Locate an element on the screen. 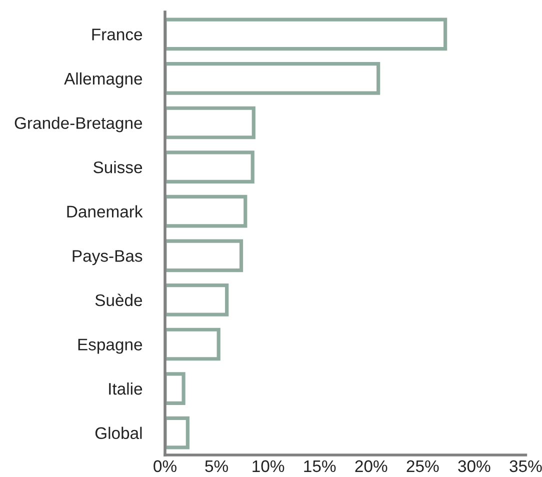  y-tick-label: Suède is located at coordinates (118, 300).